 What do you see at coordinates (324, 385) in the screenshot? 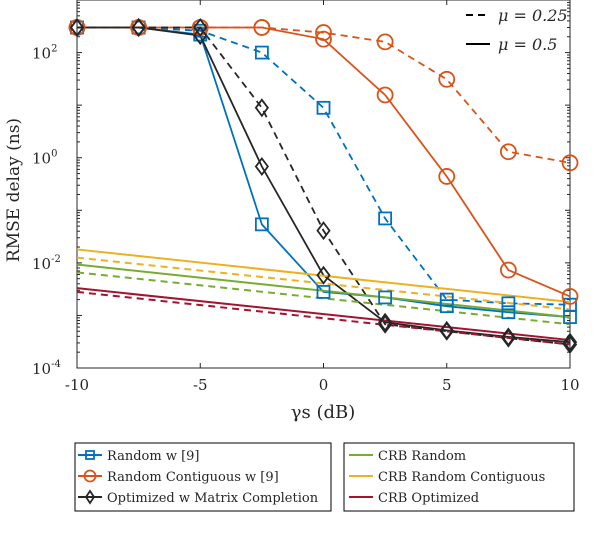
I see `x-tick-label: 0` at bounding box center [324, 385].